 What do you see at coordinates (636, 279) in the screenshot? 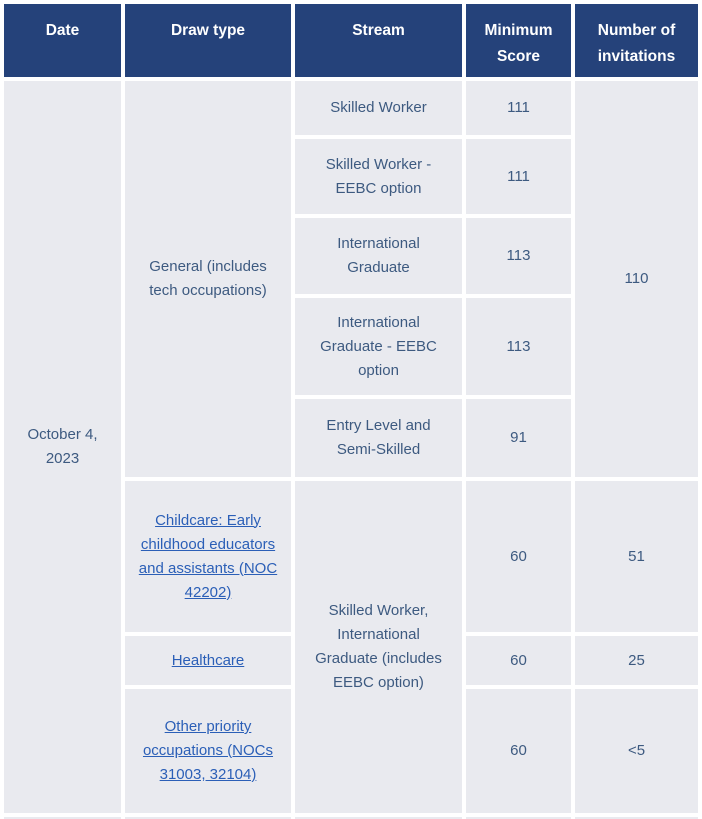
I see `invitations-general-cell: 110` at bounding box center [636, 279].